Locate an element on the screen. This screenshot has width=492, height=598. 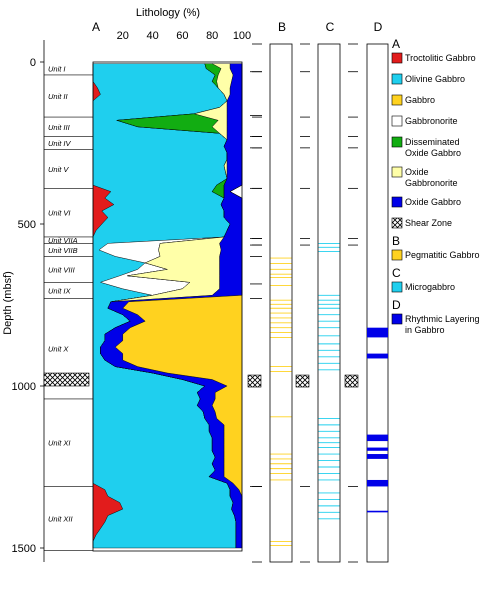
y-axis-label: Depth (mbsf) is located at coordinates (8, 303).